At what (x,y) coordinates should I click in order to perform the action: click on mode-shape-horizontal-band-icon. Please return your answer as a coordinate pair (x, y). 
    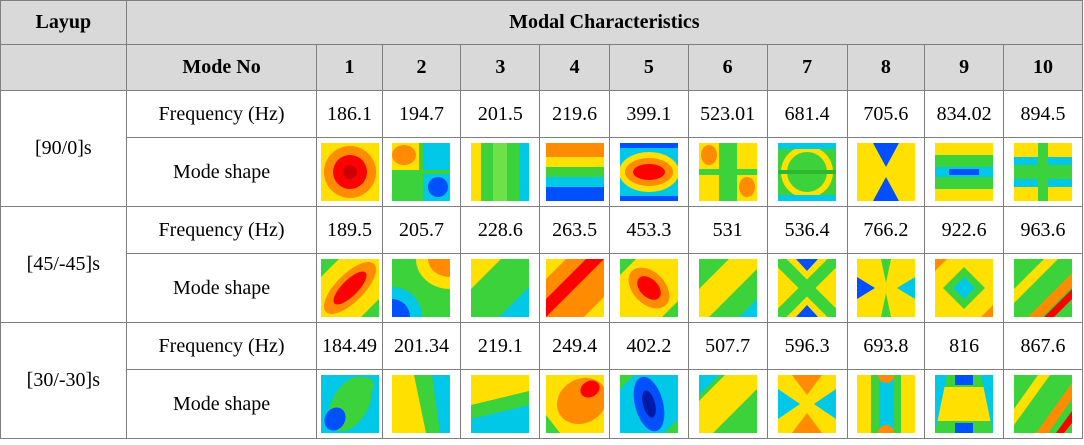
    Looking at the image, I should click on (575, 172).